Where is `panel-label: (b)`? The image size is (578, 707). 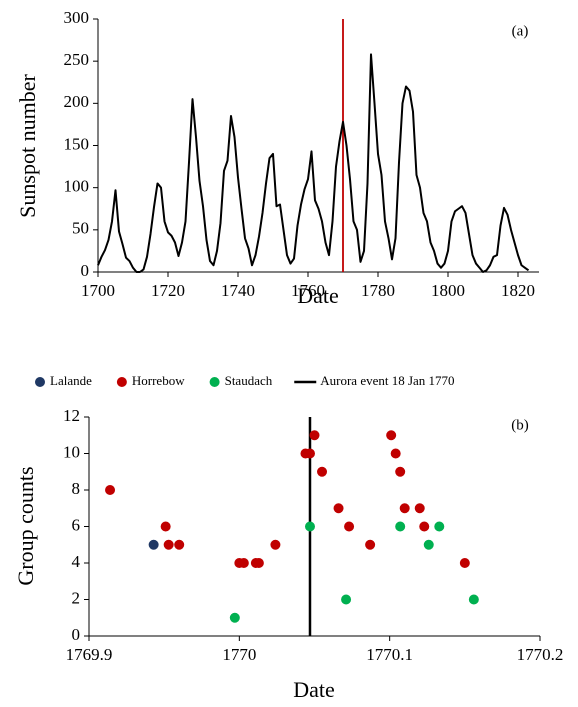
panel-label: (b) is located at coordinates (520, 425).